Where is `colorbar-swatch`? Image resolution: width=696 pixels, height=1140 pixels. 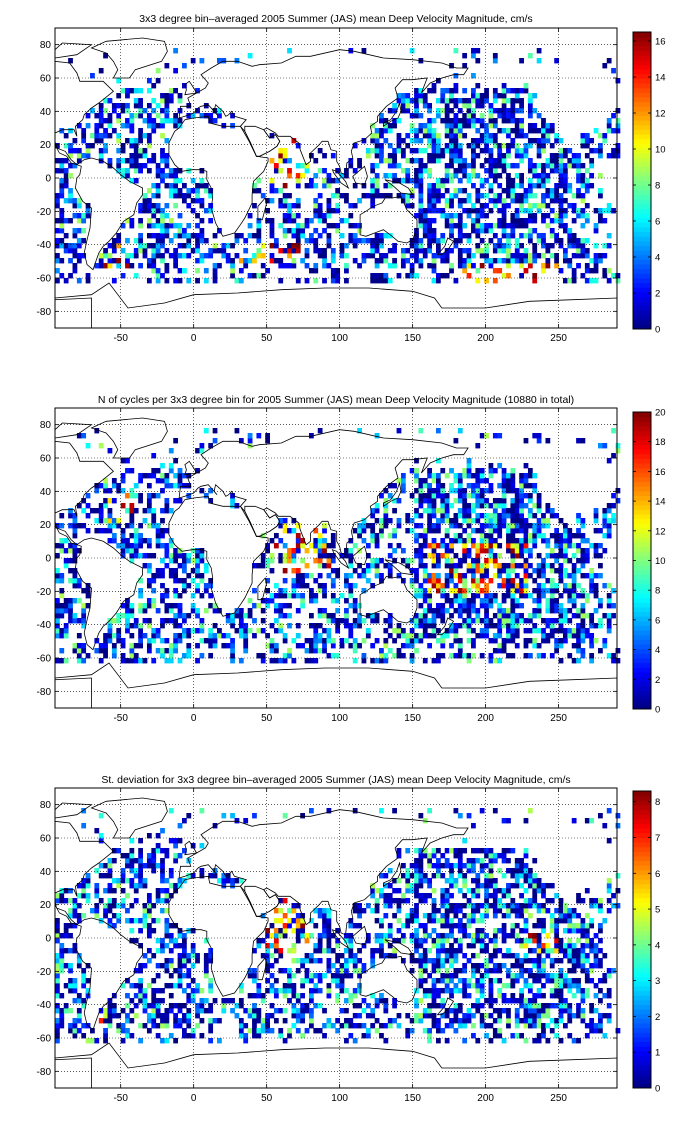
colorbar-swatch is located at coordinates (642, 72).